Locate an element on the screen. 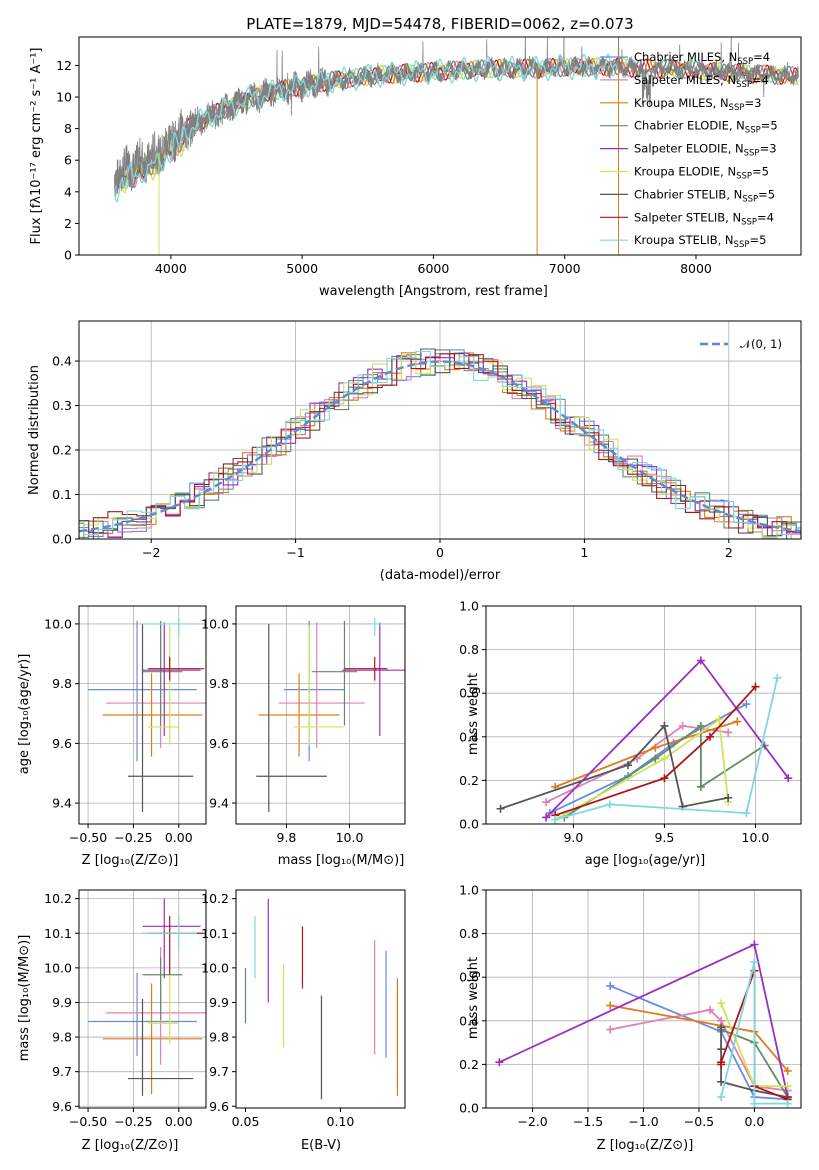 This screenshot has height=1170, width=819. age-vs-Z-xtick-label-1: −0.25 is located at coordinates (133, 837).